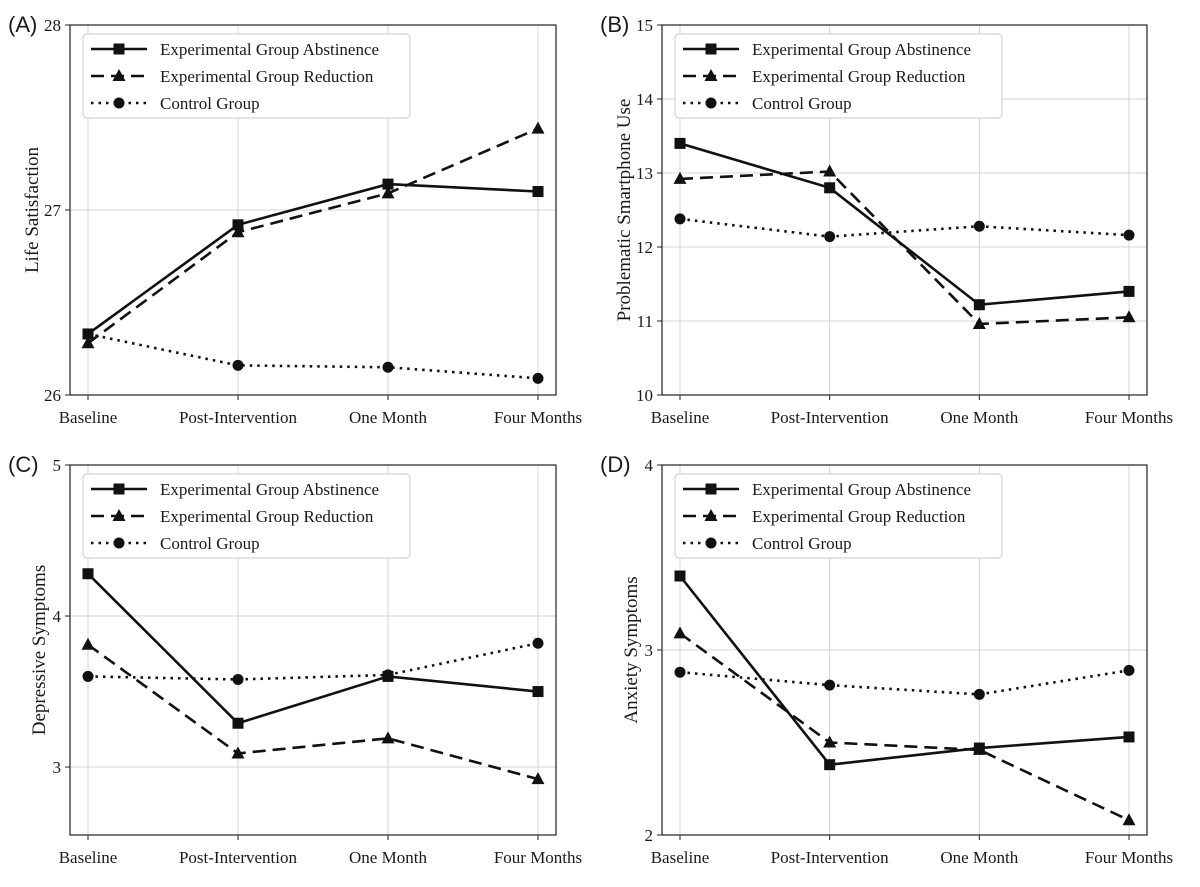 Image resolution: width=1200 pixels, height=887 pixels. What do you see at coordinates (649, 835) in the screenshot?
I see `y-tick-label: 2` at bounding box center [649, 835].